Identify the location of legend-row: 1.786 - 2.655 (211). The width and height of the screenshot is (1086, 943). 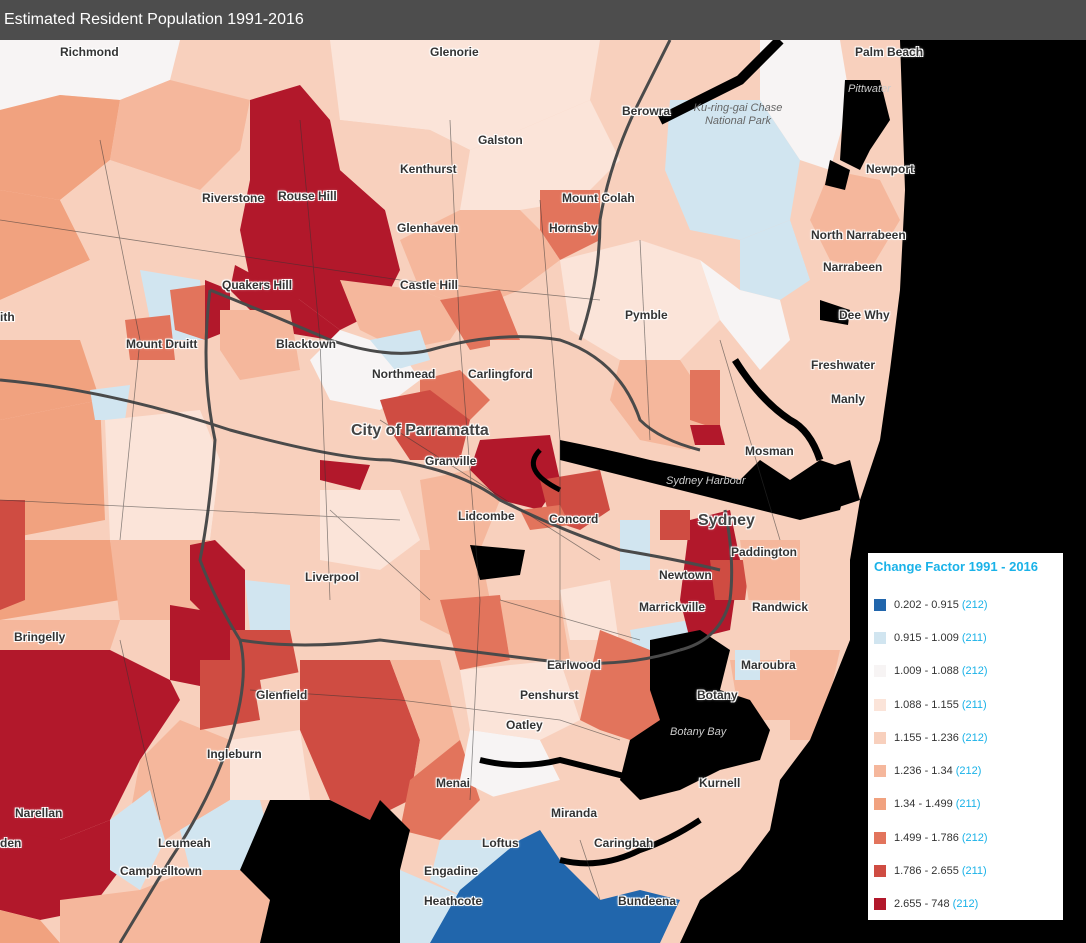
(965, 870).